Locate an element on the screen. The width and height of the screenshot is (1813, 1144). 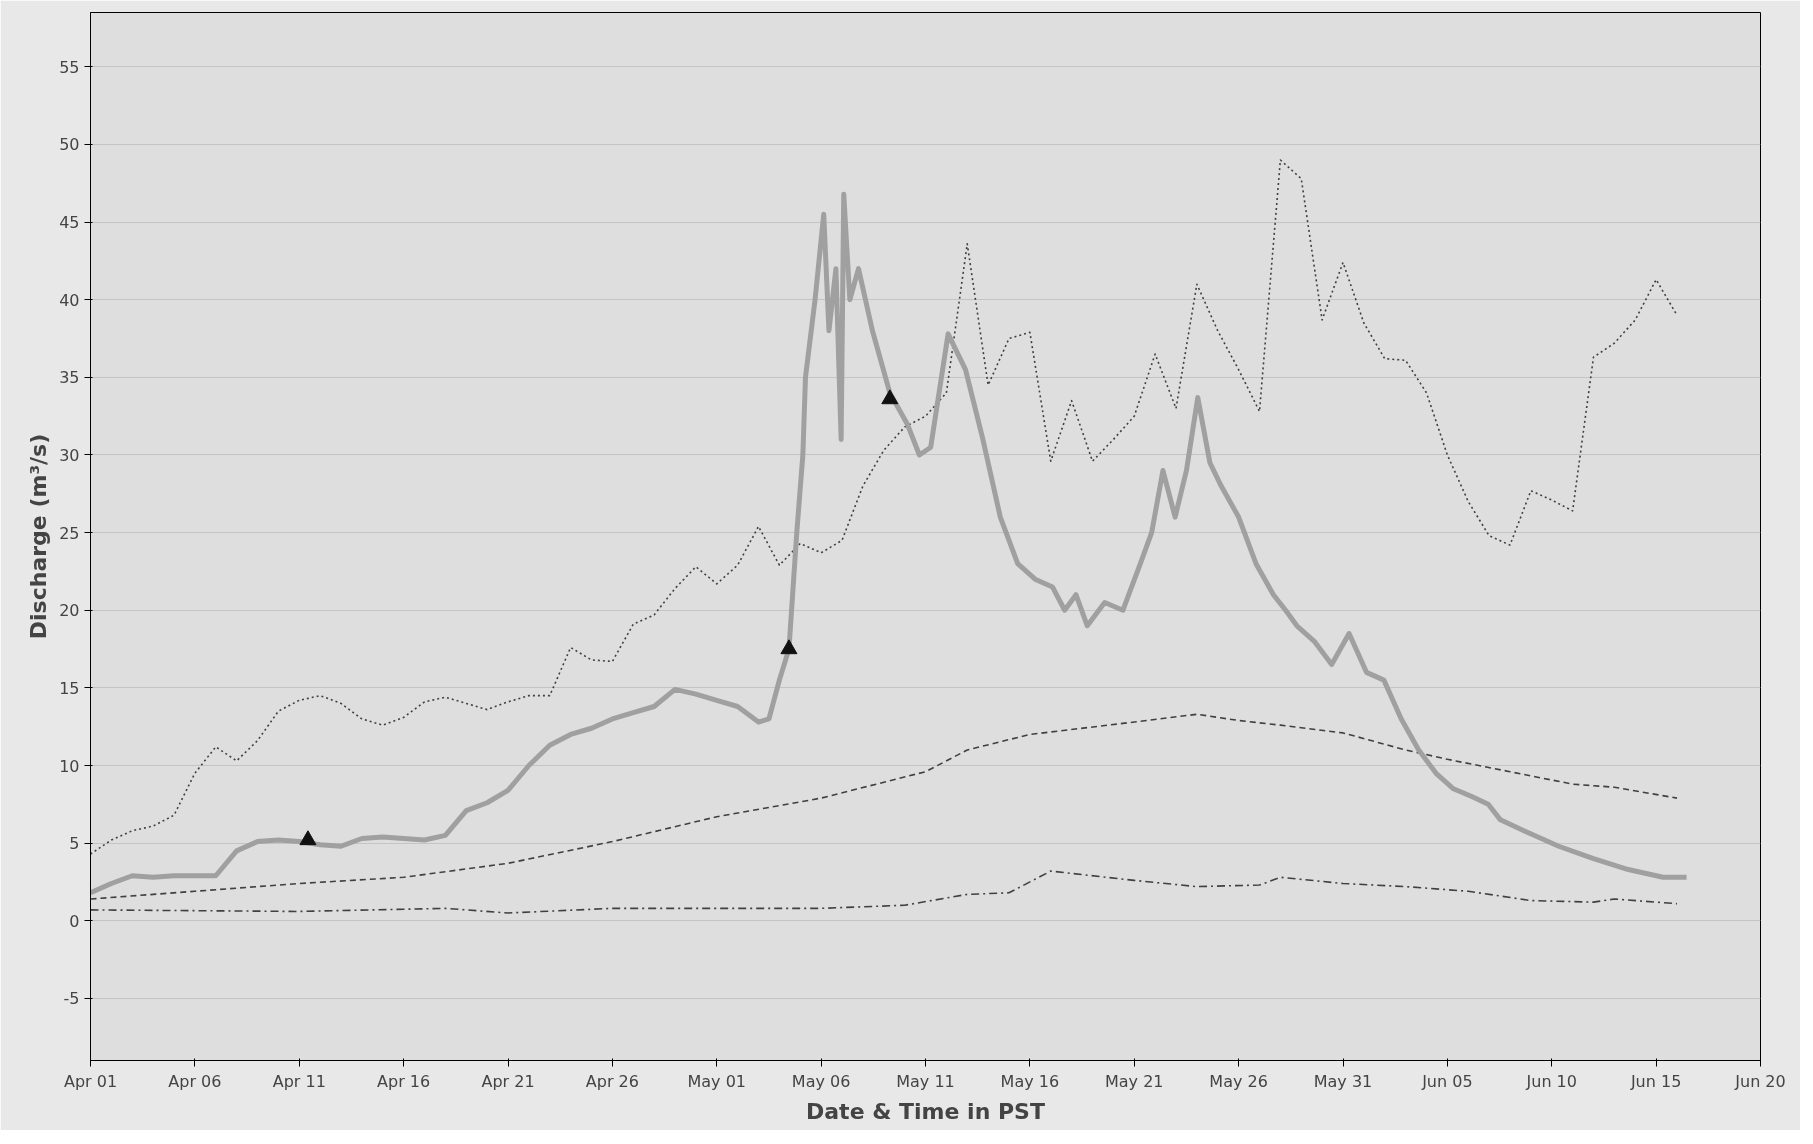
y-tick-label: 25 is located at coordinates (69, 533).